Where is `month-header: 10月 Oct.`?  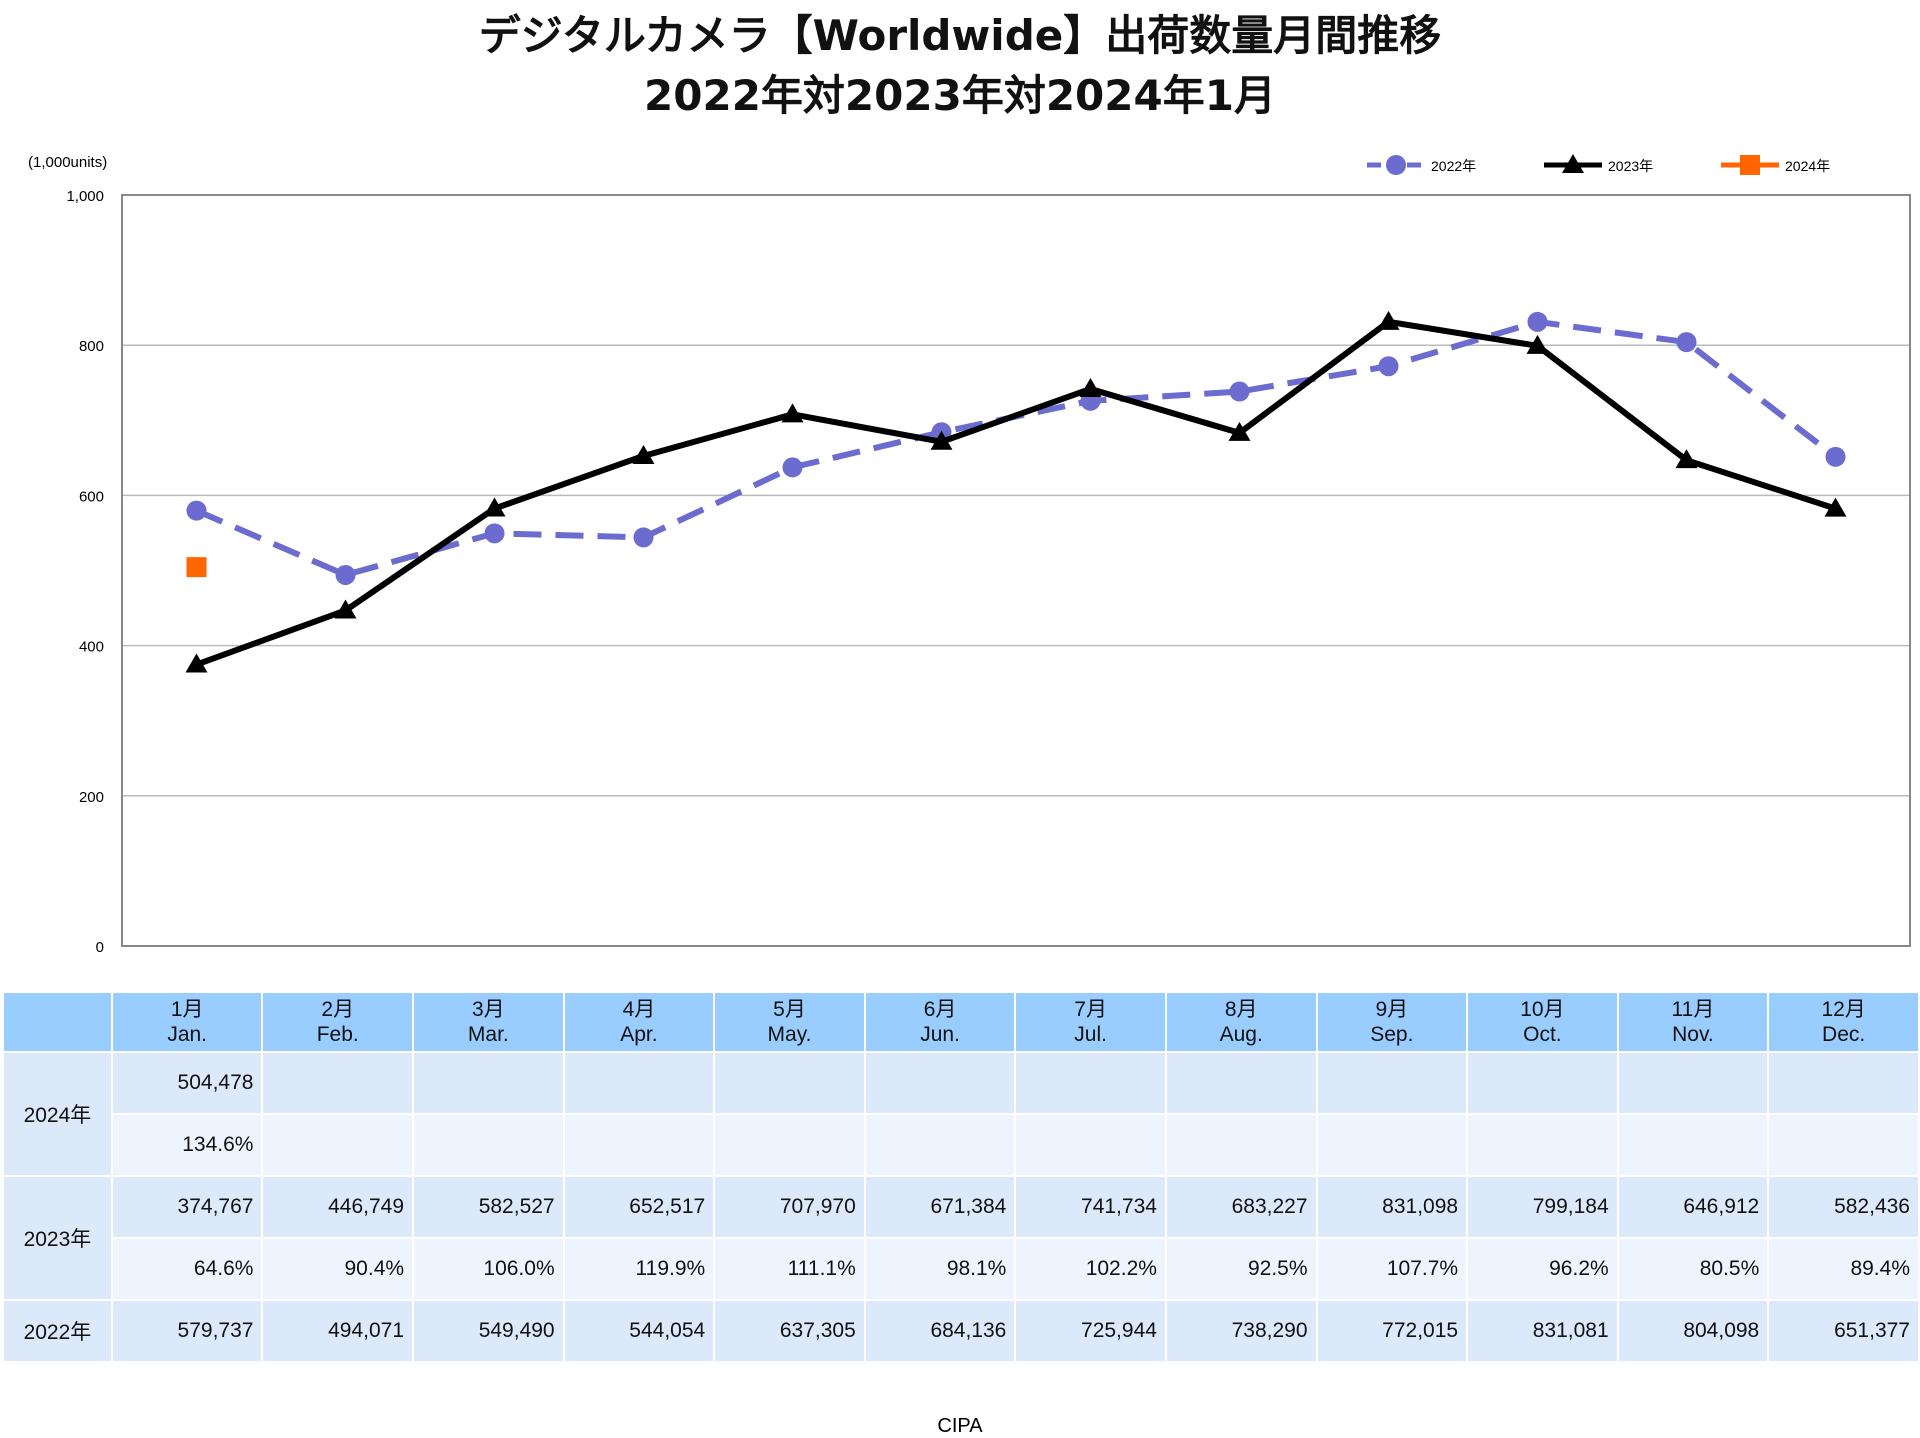
month-header: 10月 Oct. is located at coordinates (1542, 1022).